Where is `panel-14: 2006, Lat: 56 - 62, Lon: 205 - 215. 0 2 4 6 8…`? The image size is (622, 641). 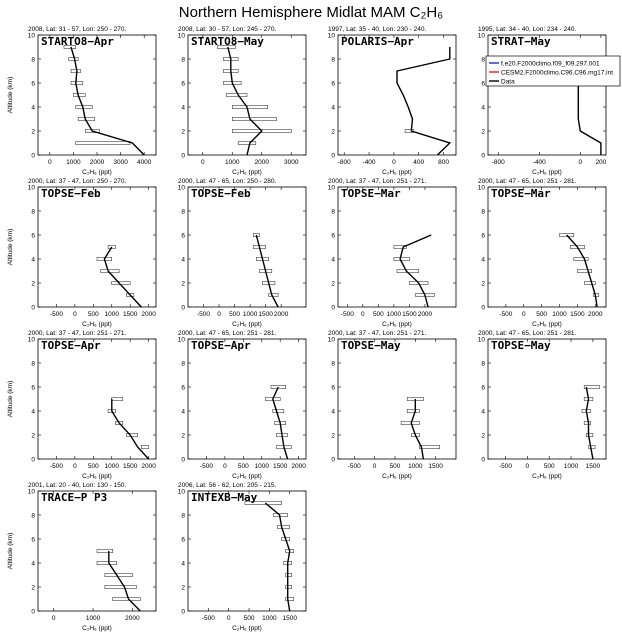
panel-14: 2006, Lat: 56 - 62, Lon: 205 - 215. 0 2 4 6 8… is located at coordinates (242, 557).